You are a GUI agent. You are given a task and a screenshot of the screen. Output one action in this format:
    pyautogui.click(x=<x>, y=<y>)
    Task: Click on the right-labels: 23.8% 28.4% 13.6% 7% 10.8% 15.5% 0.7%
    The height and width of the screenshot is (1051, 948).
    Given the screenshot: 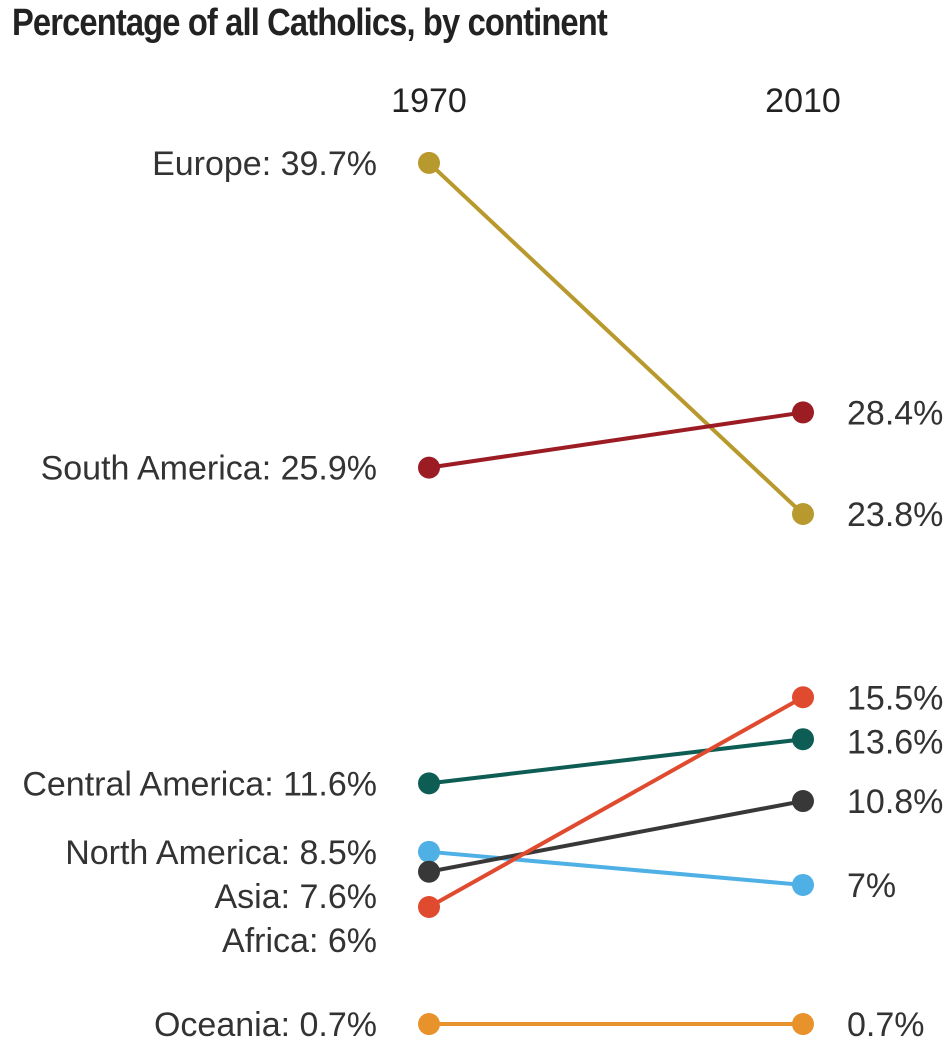 What is the action you would take?
    pyautogui.click(x=895, y=719)
    